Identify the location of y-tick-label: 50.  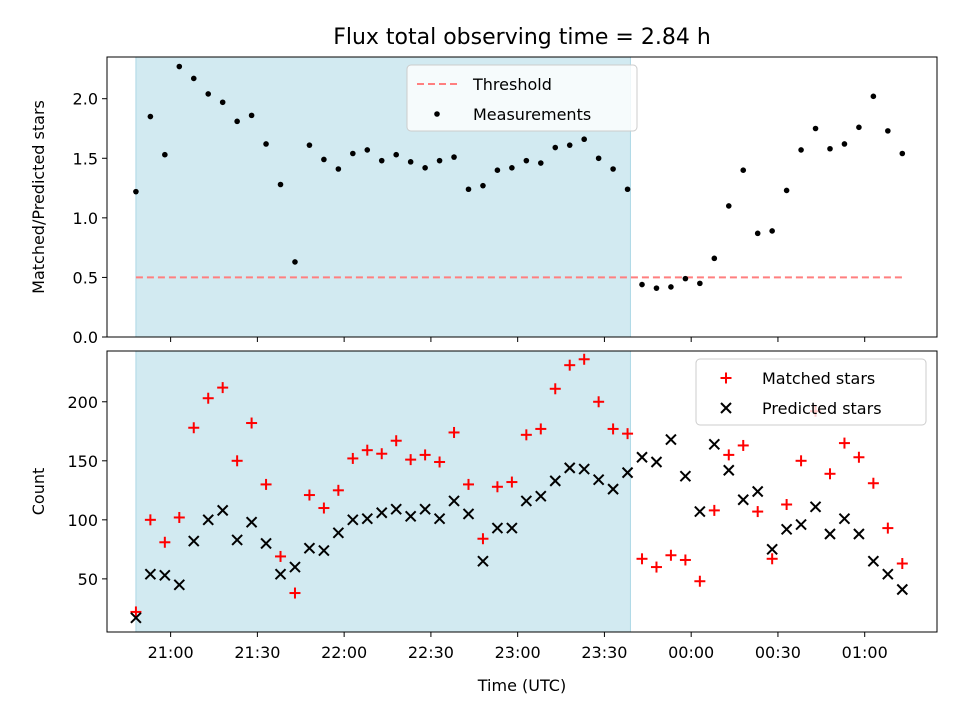
(88, 579).